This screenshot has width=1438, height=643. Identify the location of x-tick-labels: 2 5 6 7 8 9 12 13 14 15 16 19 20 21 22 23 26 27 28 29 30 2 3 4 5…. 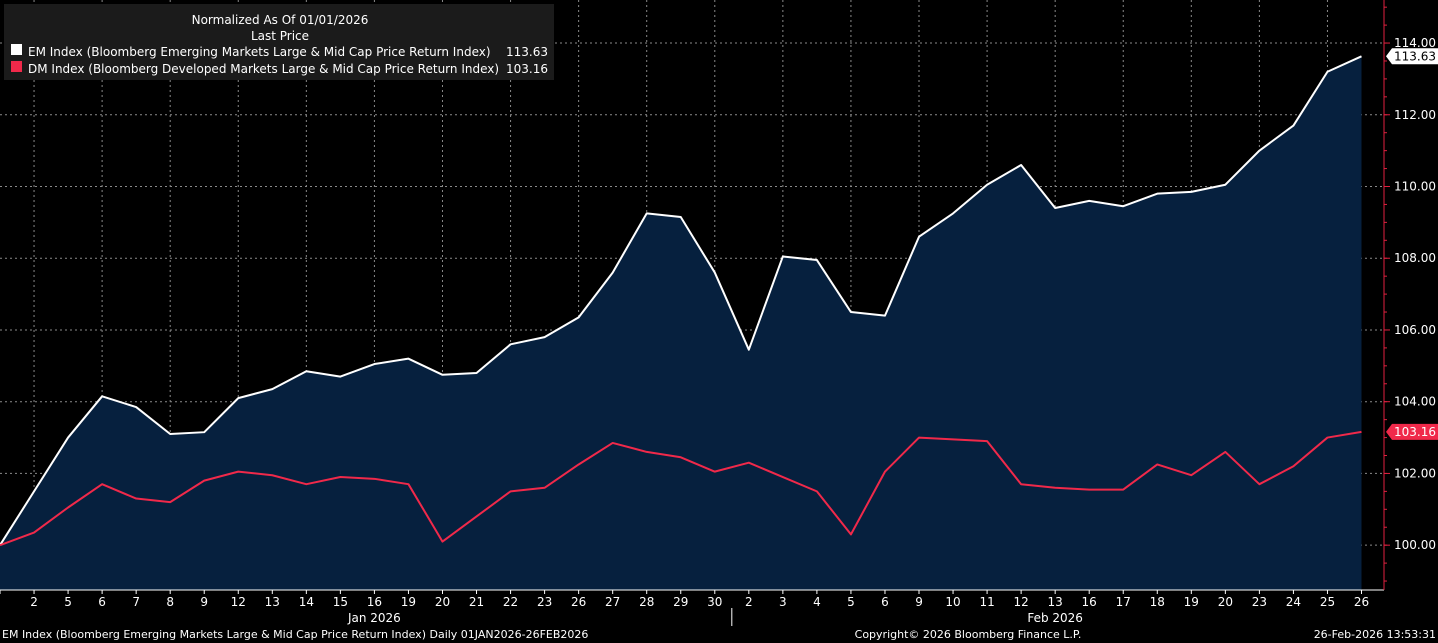
(699, 610).